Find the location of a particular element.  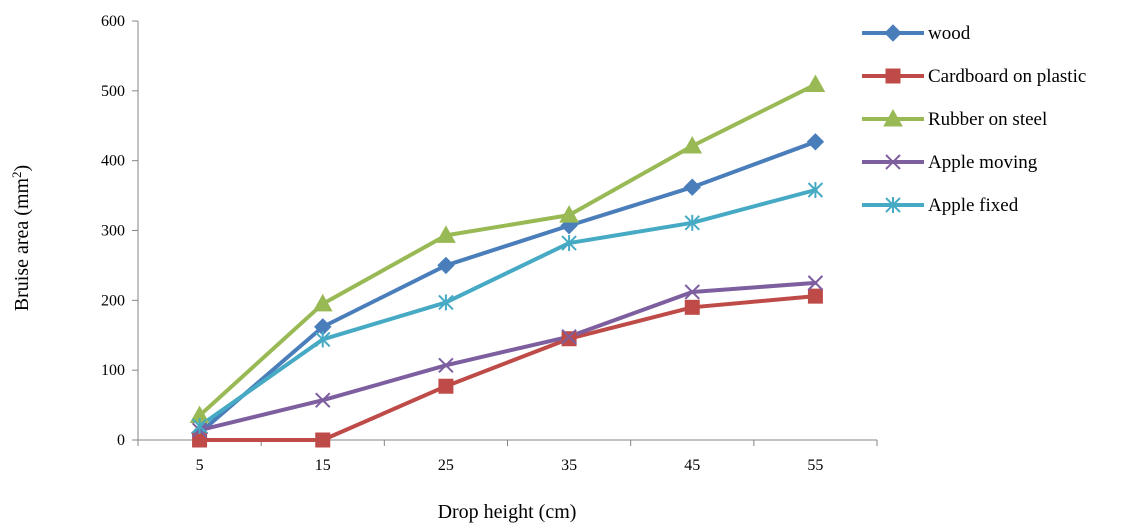

legend-label: Cardboard on plastic is located at coordinates (1007, 76).